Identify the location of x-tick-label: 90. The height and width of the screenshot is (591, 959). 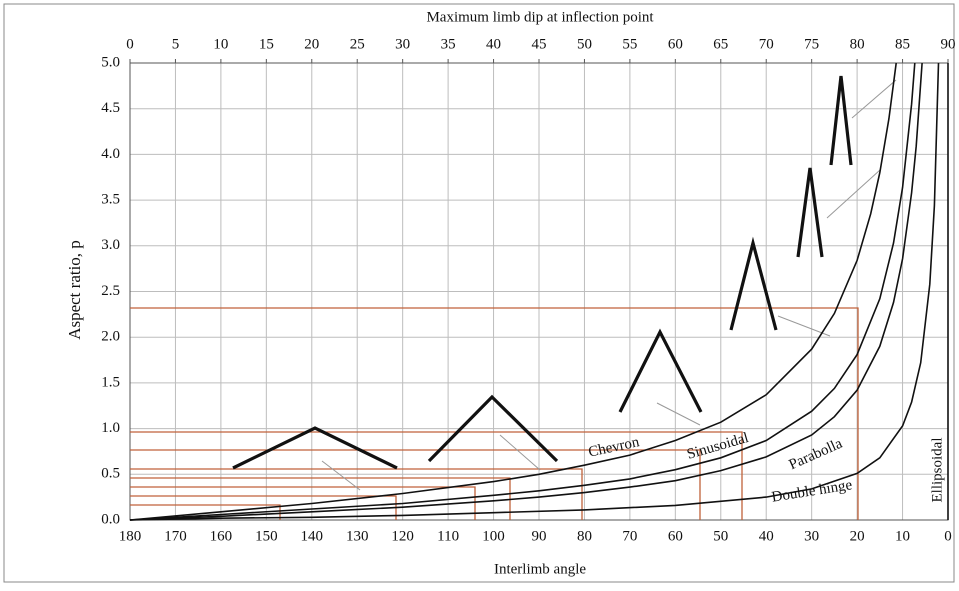
(539, 536).